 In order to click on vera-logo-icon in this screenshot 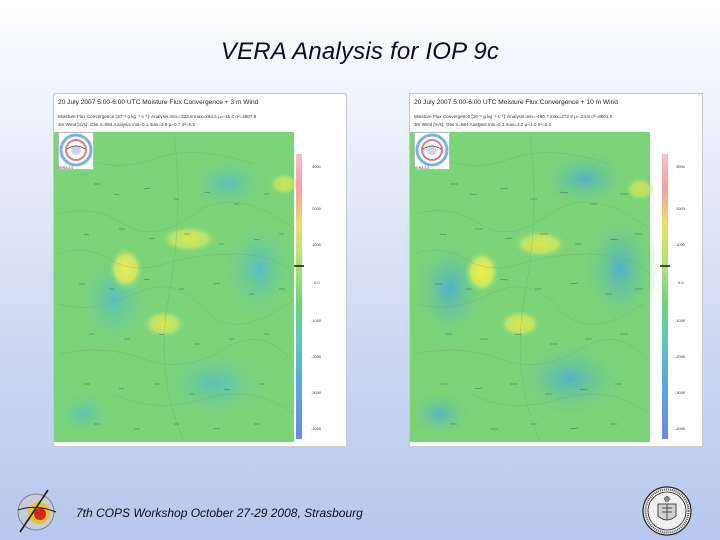, I will do `click(37, 511)`.